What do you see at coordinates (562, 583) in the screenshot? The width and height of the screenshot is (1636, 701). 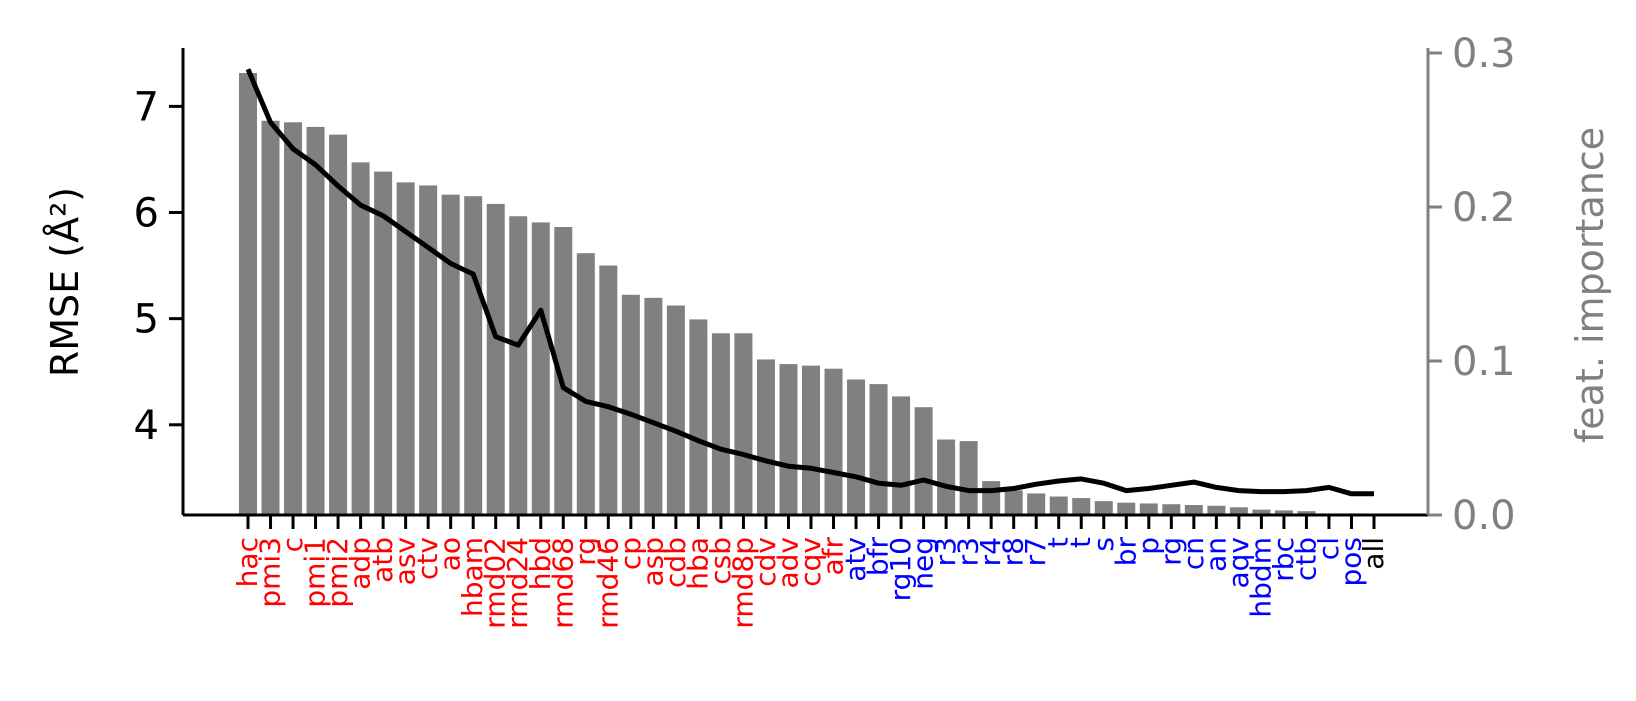 I see `category-label-14: rmd68` at bounding box center [562, 583].